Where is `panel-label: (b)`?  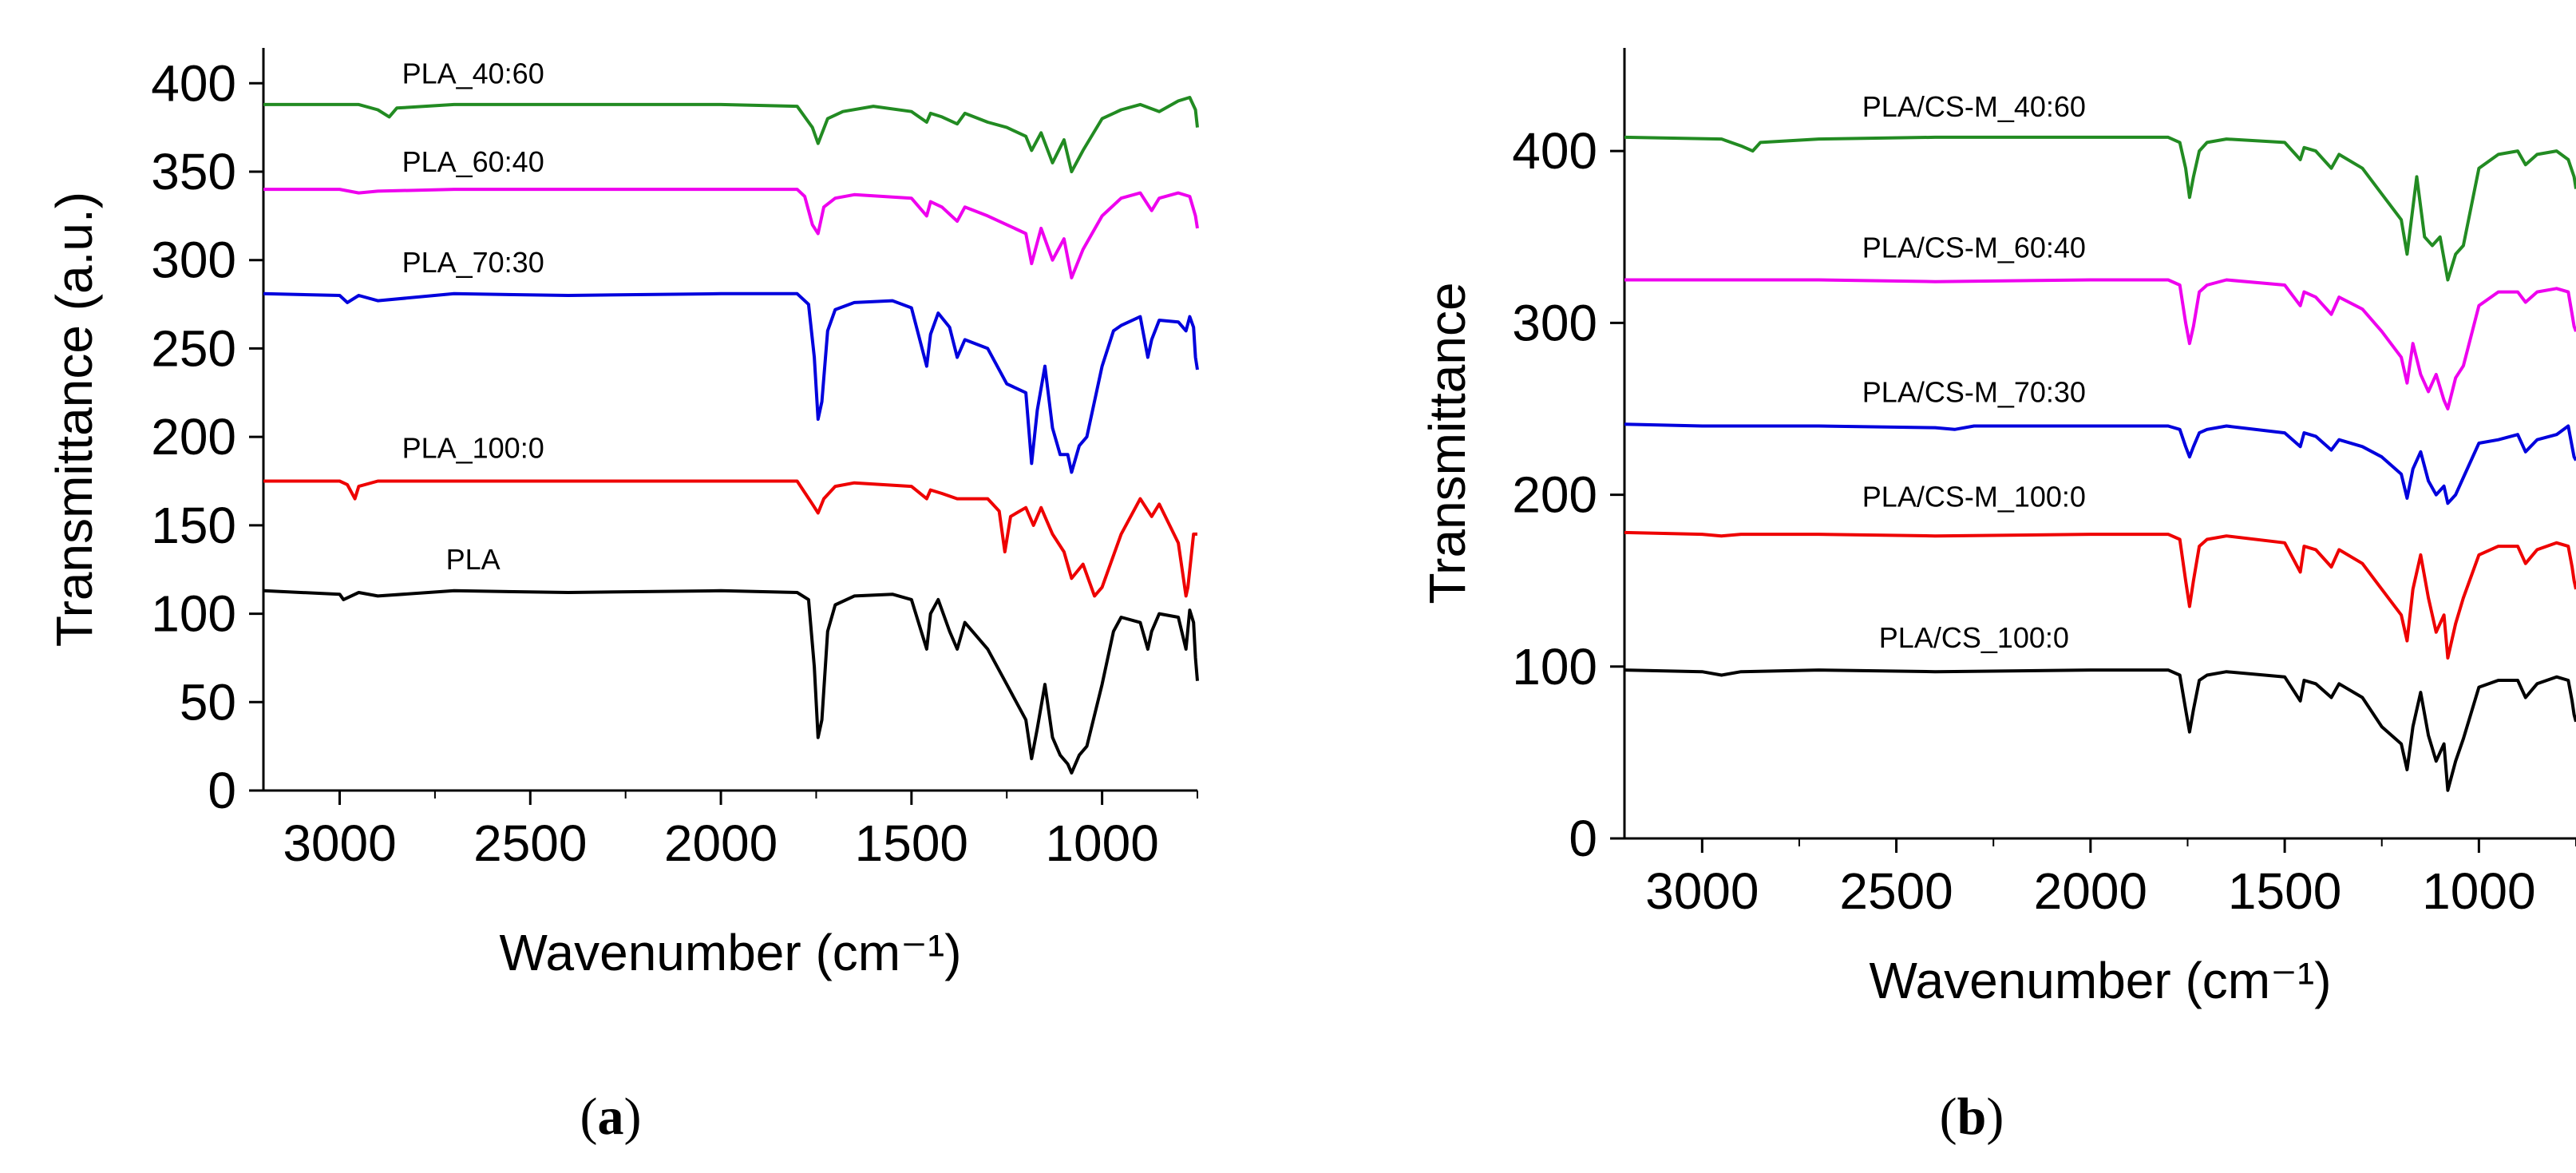
panel-label: (b) is located at coordinates (1972, 1117).